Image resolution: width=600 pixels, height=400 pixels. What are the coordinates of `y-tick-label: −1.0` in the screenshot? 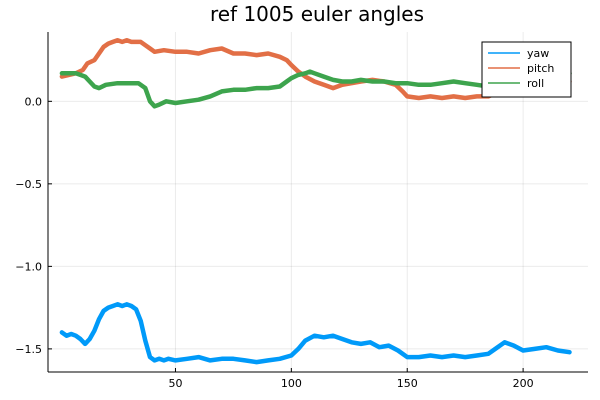 It's located at (28, 266).